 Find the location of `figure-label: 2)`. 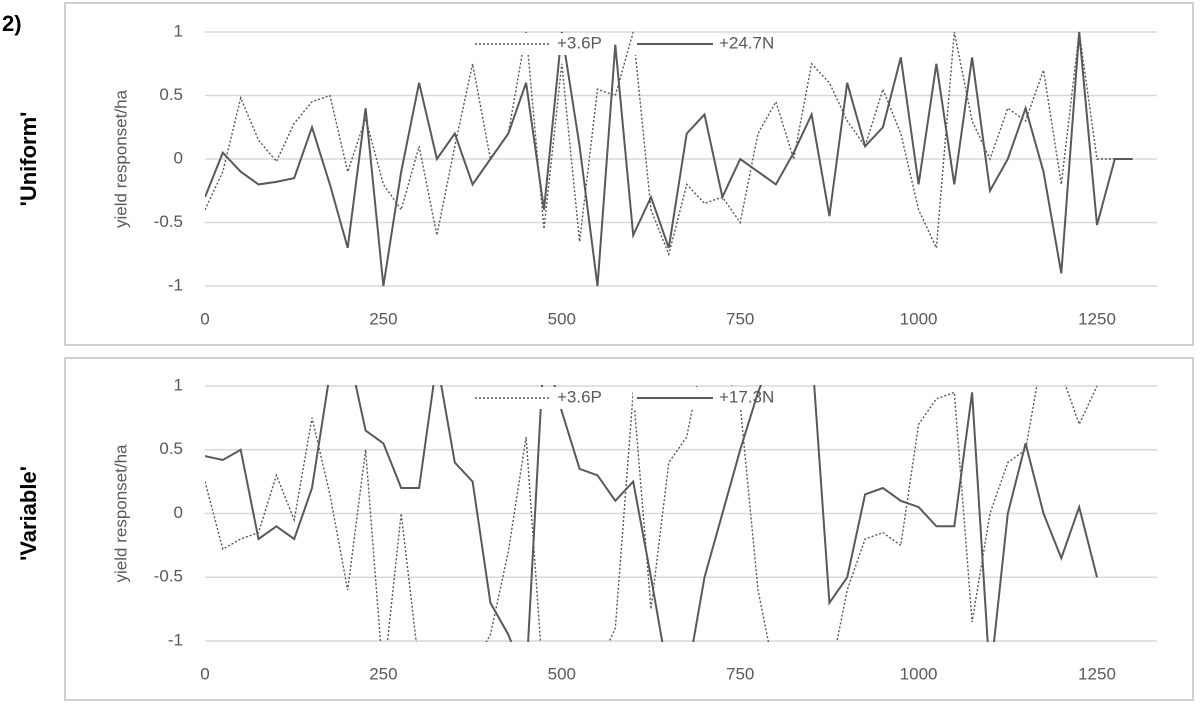

figure-label: 2) is located at coordinates (12, 23).